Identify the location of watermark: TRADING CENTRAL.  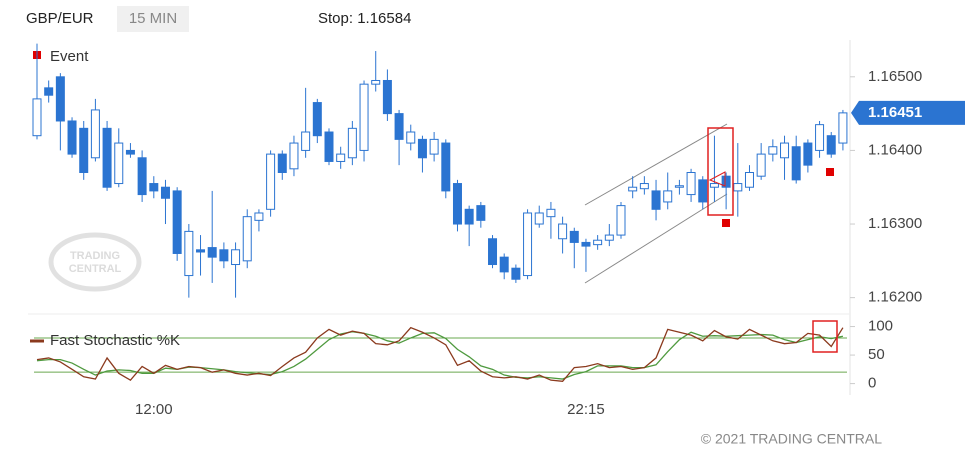
(95, 262).